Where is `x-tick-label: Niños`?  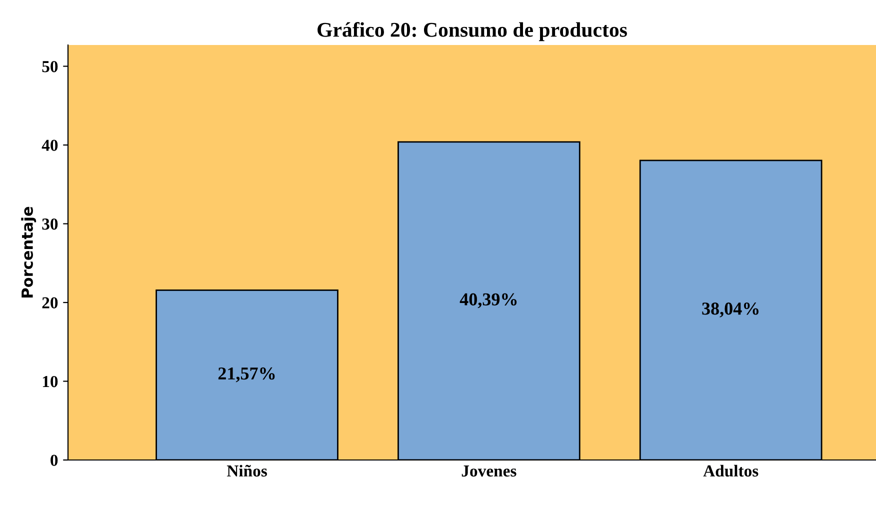
x-tick-label: Niños is located at coordinates (246, 470).